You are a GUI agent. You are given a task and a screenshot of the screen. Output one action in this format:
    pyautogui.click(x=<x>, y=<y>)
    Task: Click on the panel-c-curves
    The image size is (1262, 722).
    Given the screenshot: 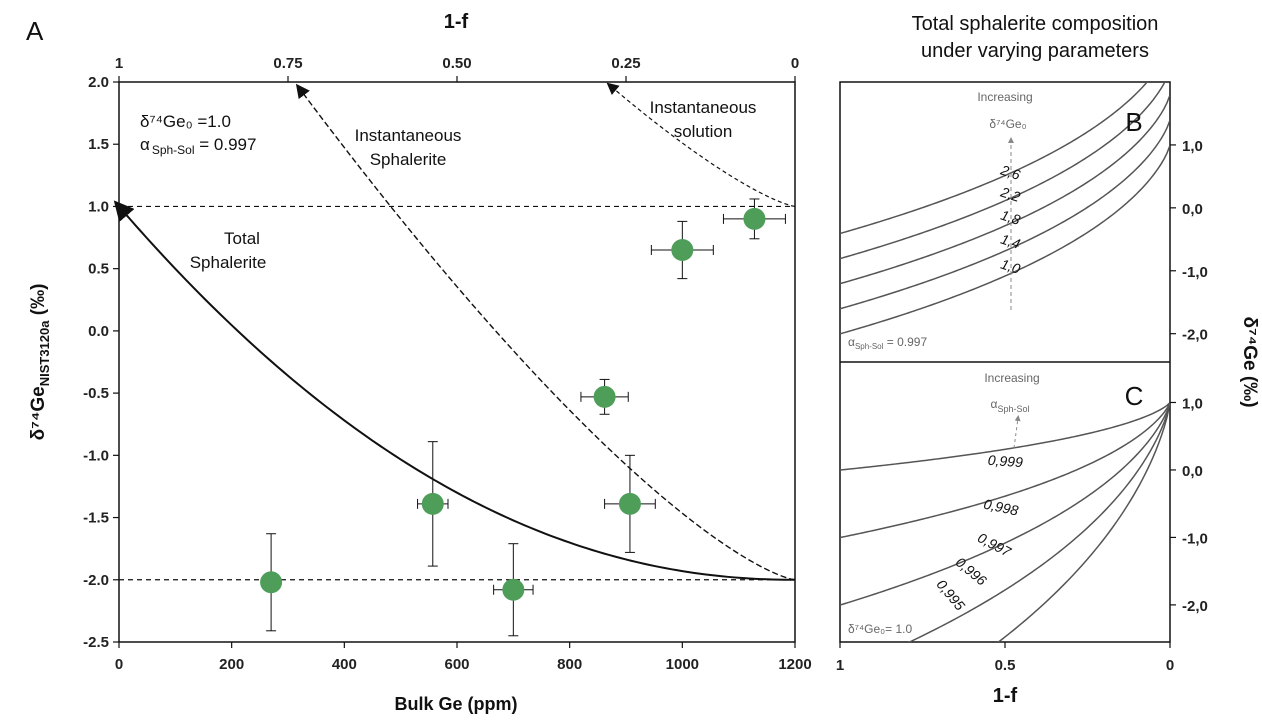 What is the action you would take?
    pyautogui.click(x=1005, y=522)
    